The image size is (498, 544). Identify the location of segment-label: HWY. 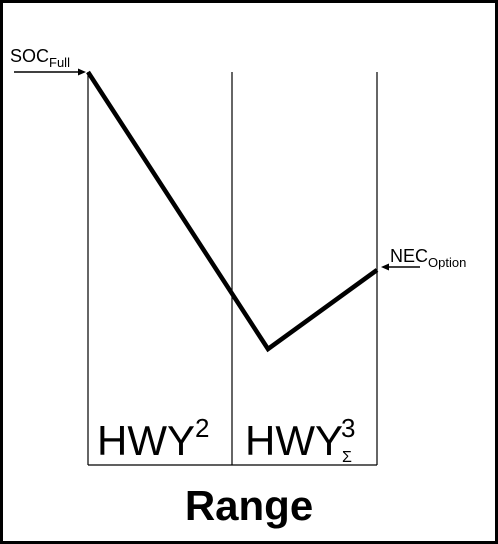
(294, 440).